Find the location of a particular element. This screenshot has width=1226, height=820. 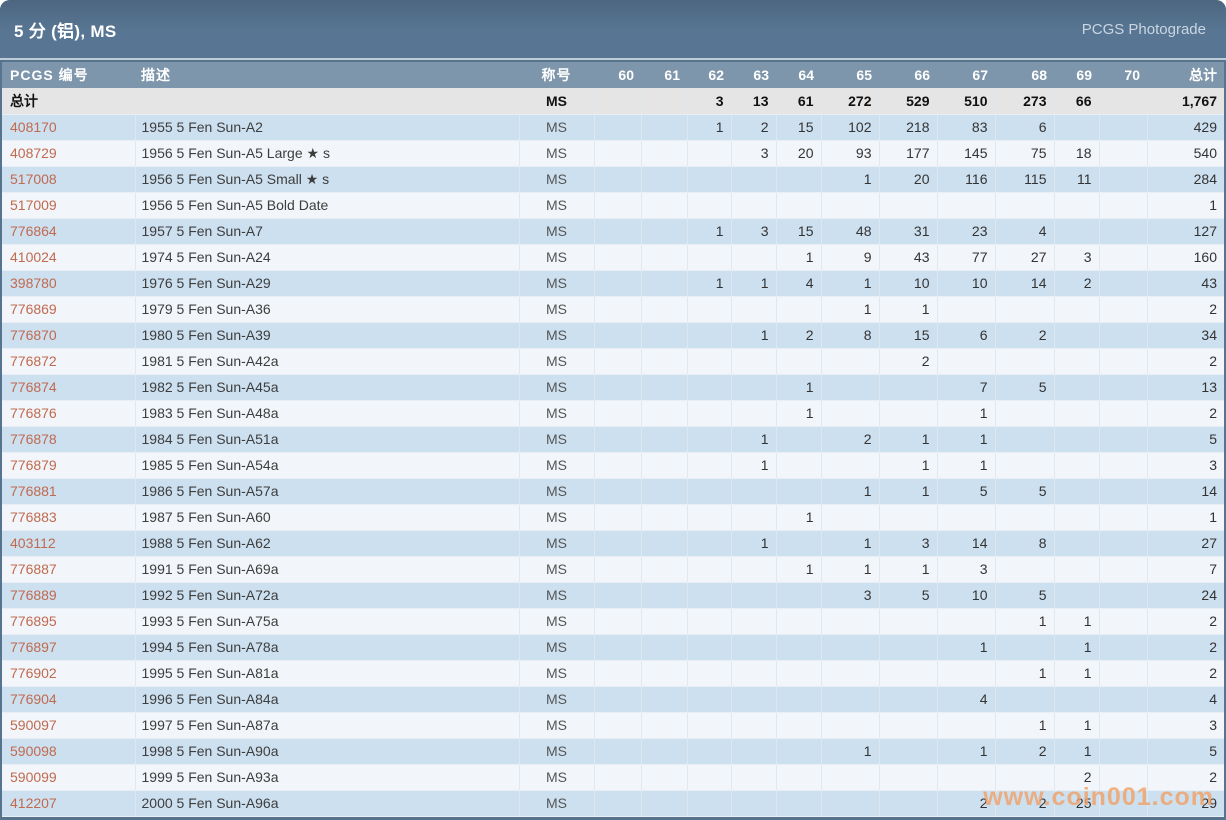

pcgs-number-link: 776878 is located at coordinates (69, 439).